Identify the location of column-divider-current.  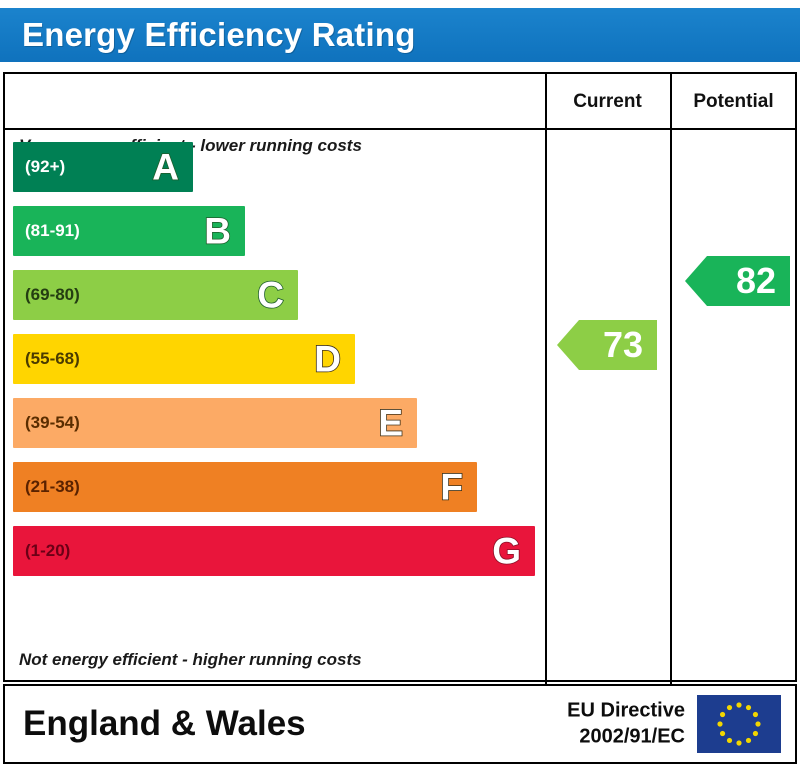
(546, 101).